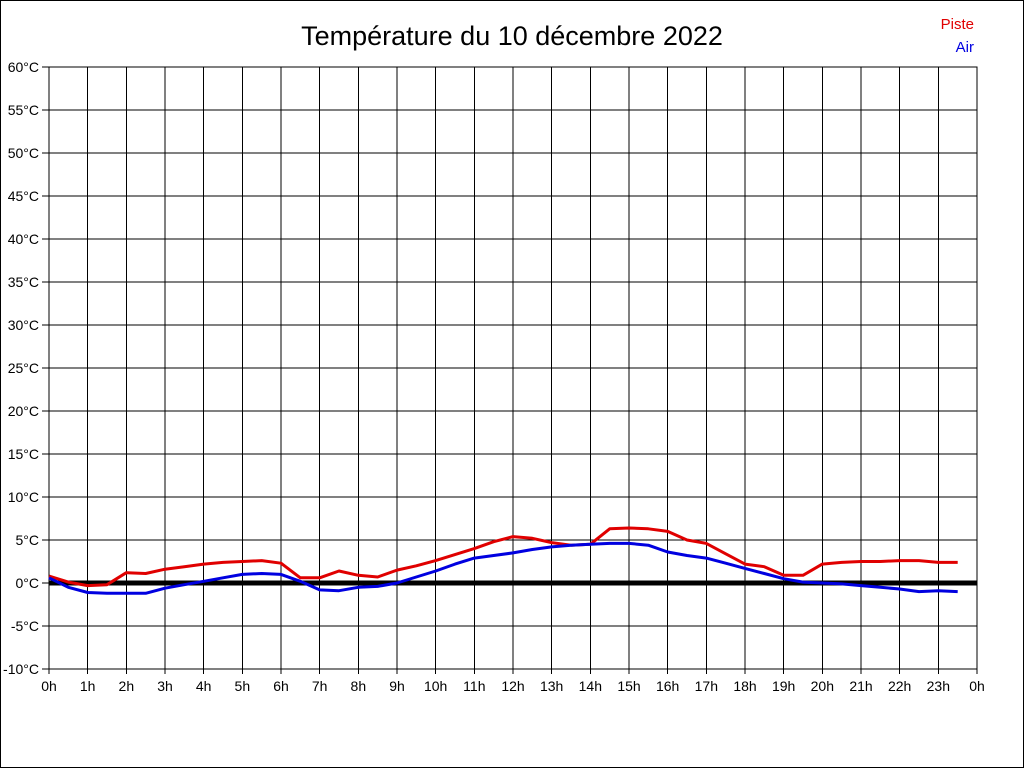  I want to click on x-axis-tick-label: 13h, so click(551, 686).